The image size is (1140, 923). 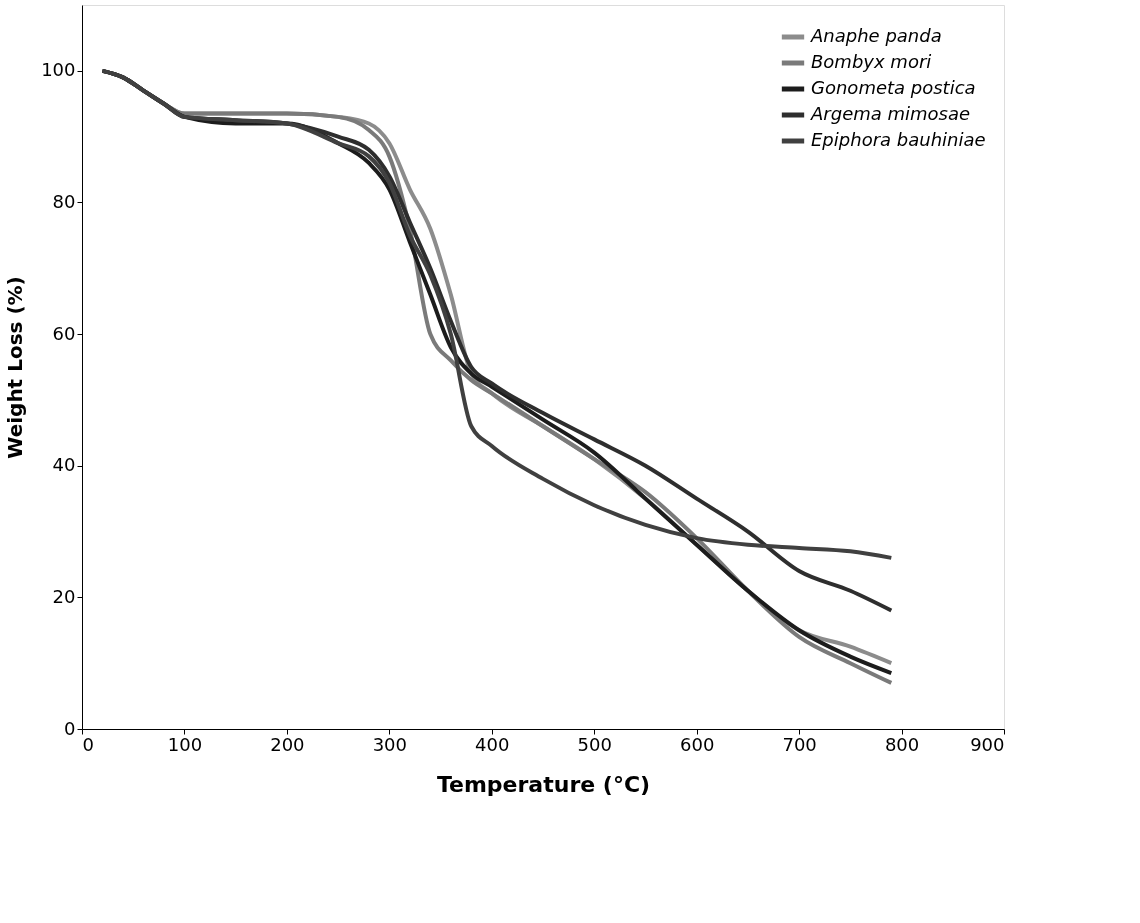 I want to click on x-tick-label: 700, so click(x=799, y=744).